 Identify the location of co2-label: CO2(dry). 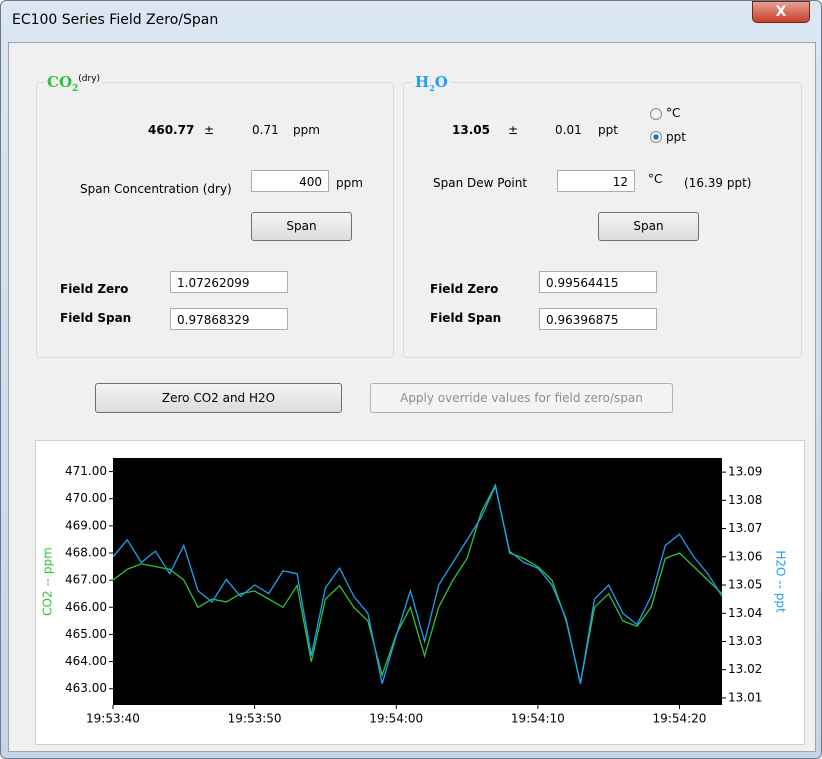
(74, 83).